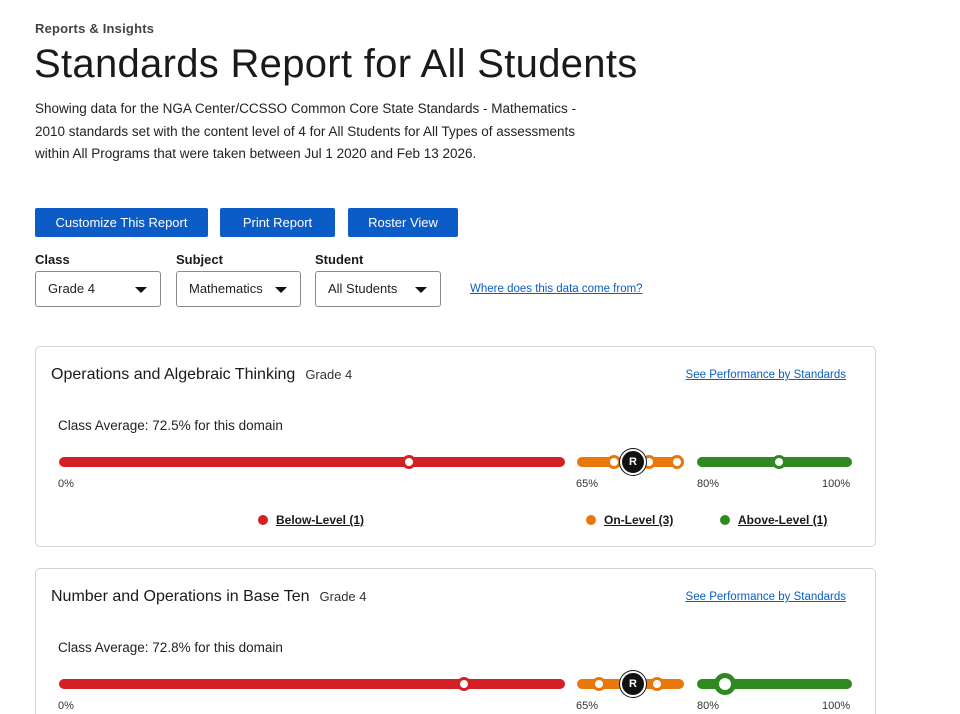  What do you see at coordinates (71, 288) in the screenshot?
I see `class-select-value: Grade 4` at bounding box center [71, 288].